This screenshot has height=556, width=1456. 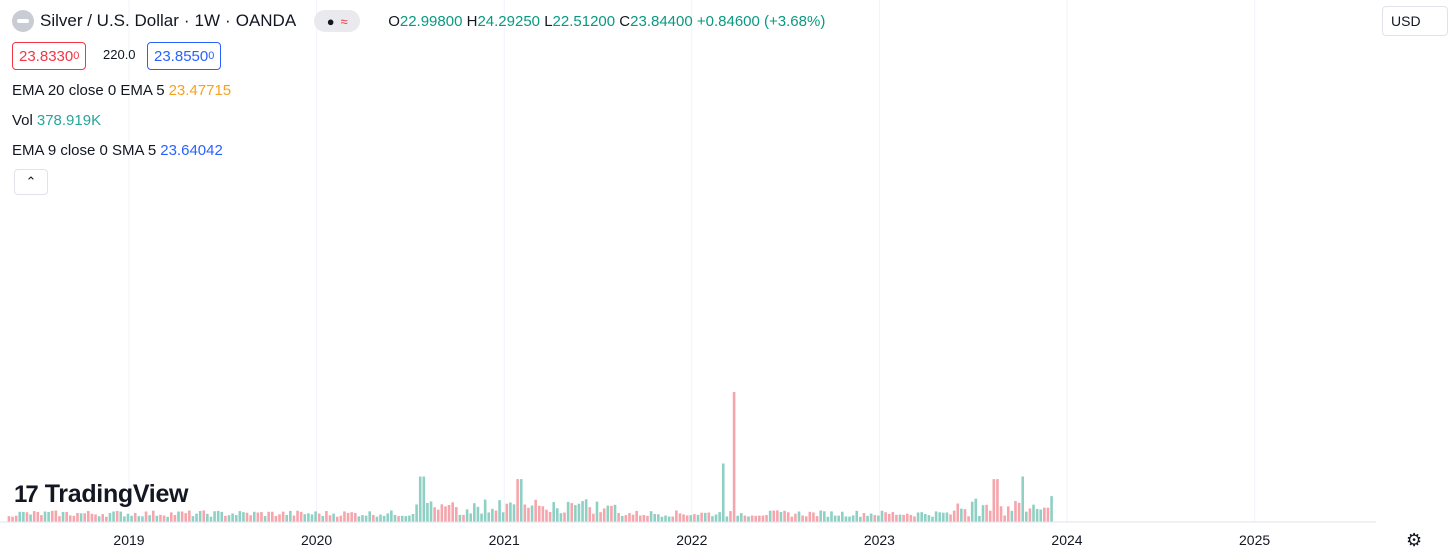 What do you see at coordinates (266, 20) in the screenshot?
I see `exchange: OANDA` at bounding box center [266, 20].